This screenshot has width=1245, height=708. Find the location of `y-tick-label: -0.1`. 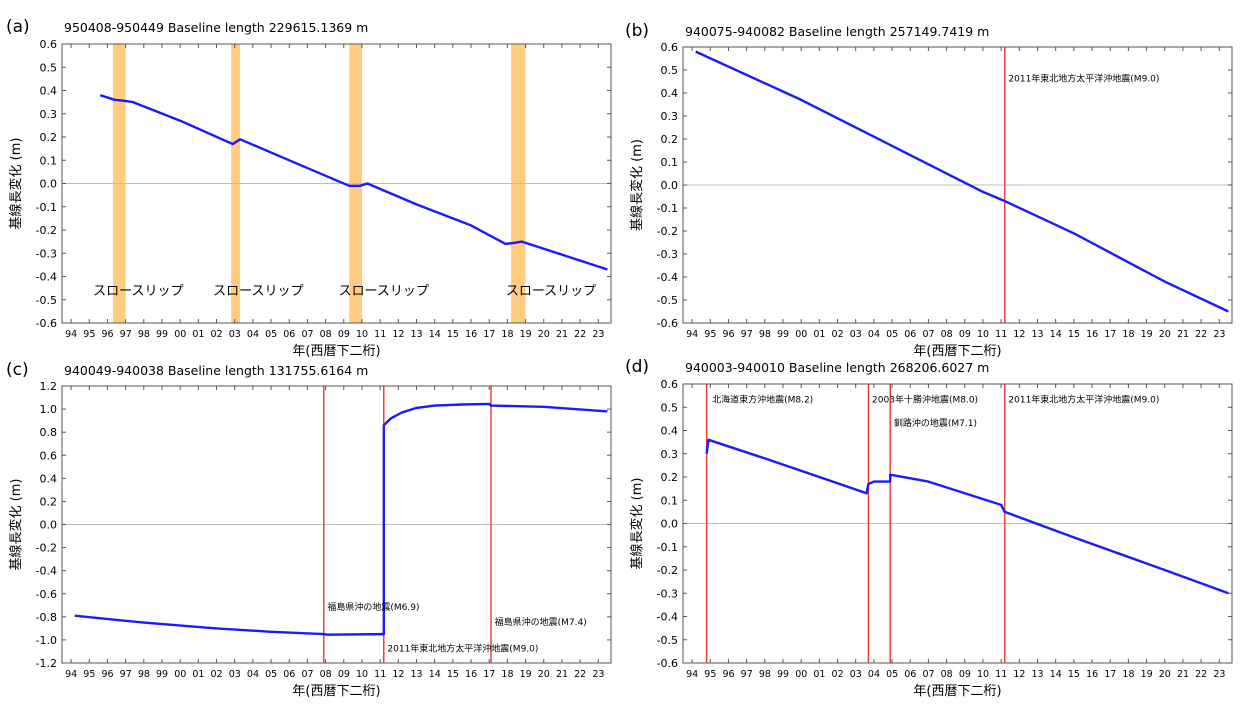

y-tick-label: -0.1 is located at coordinates (667, 547).